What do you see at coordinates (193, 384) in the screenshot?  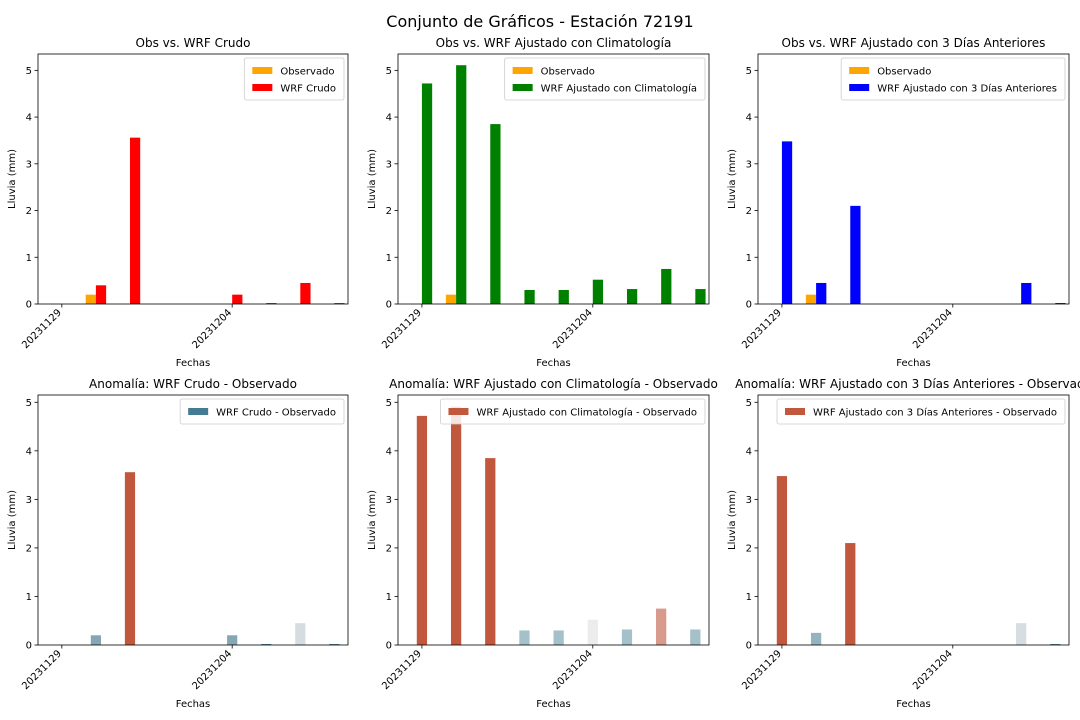 I see `panel-title: Anomalía: WRF Crudo - Observado` at bounding box center [193, 384].